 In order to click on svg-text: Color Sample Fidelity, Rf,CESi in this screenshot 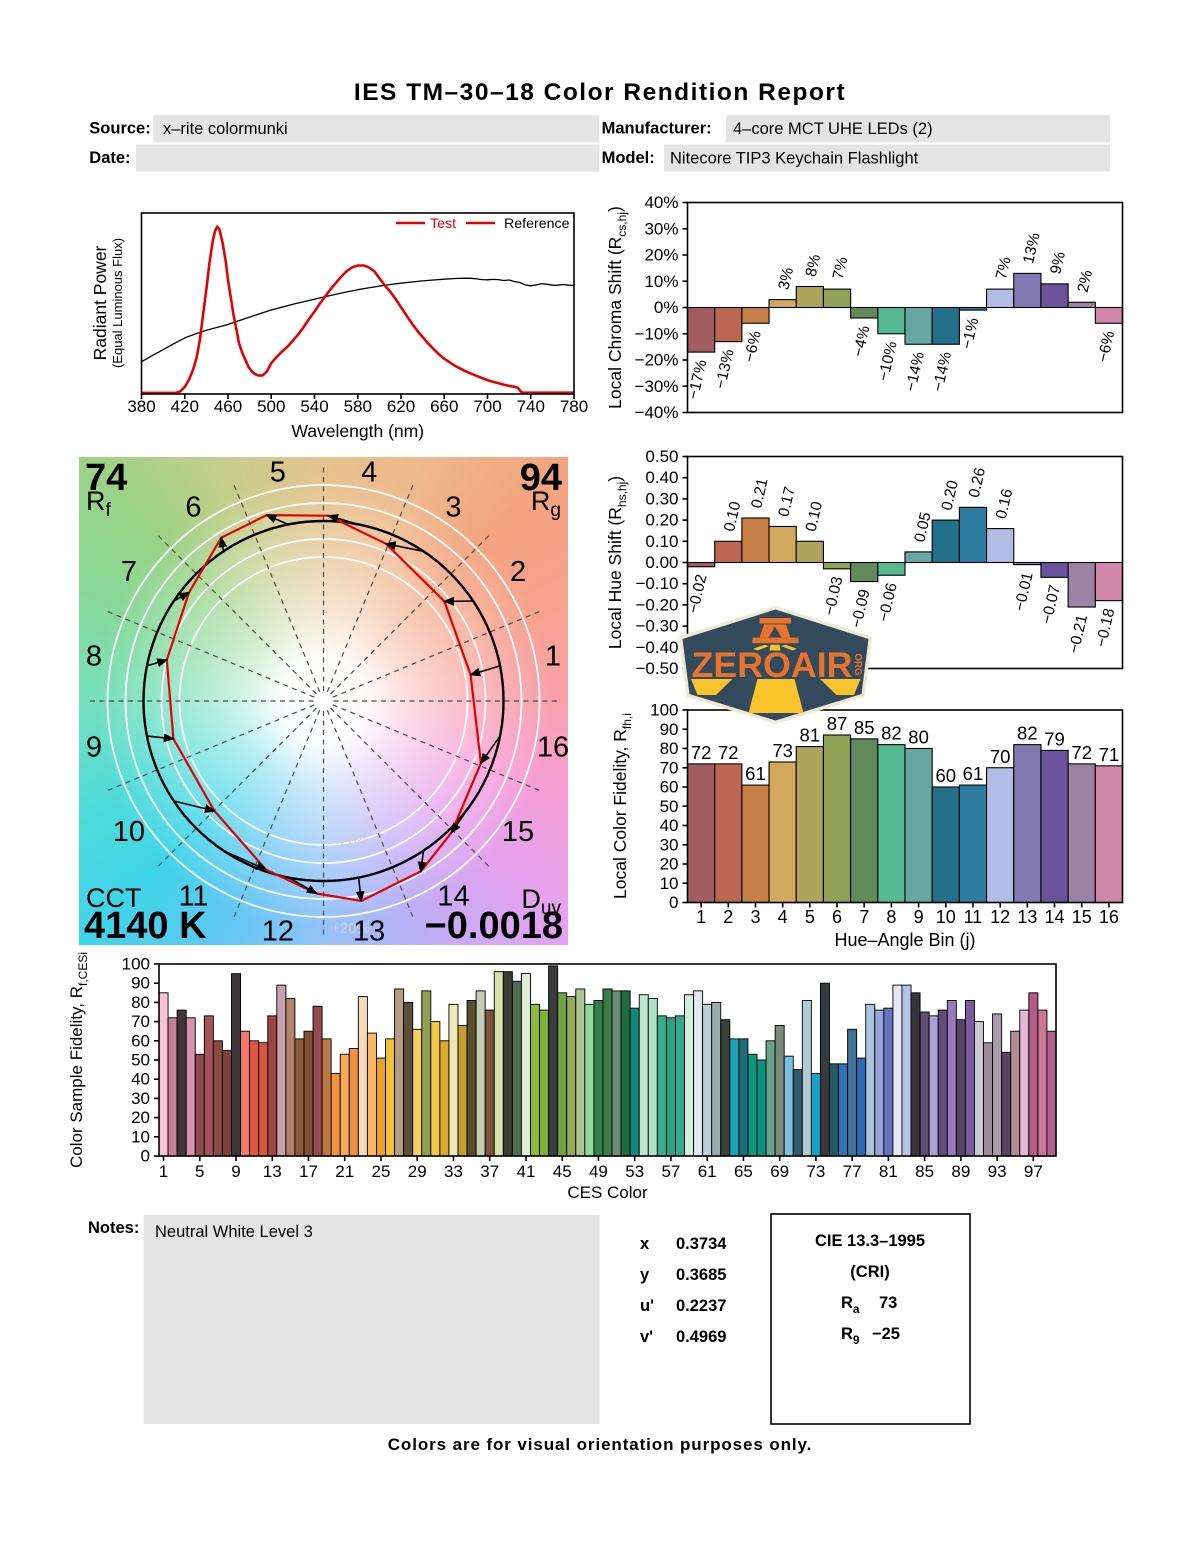, I will do `click(78, 1060)`.